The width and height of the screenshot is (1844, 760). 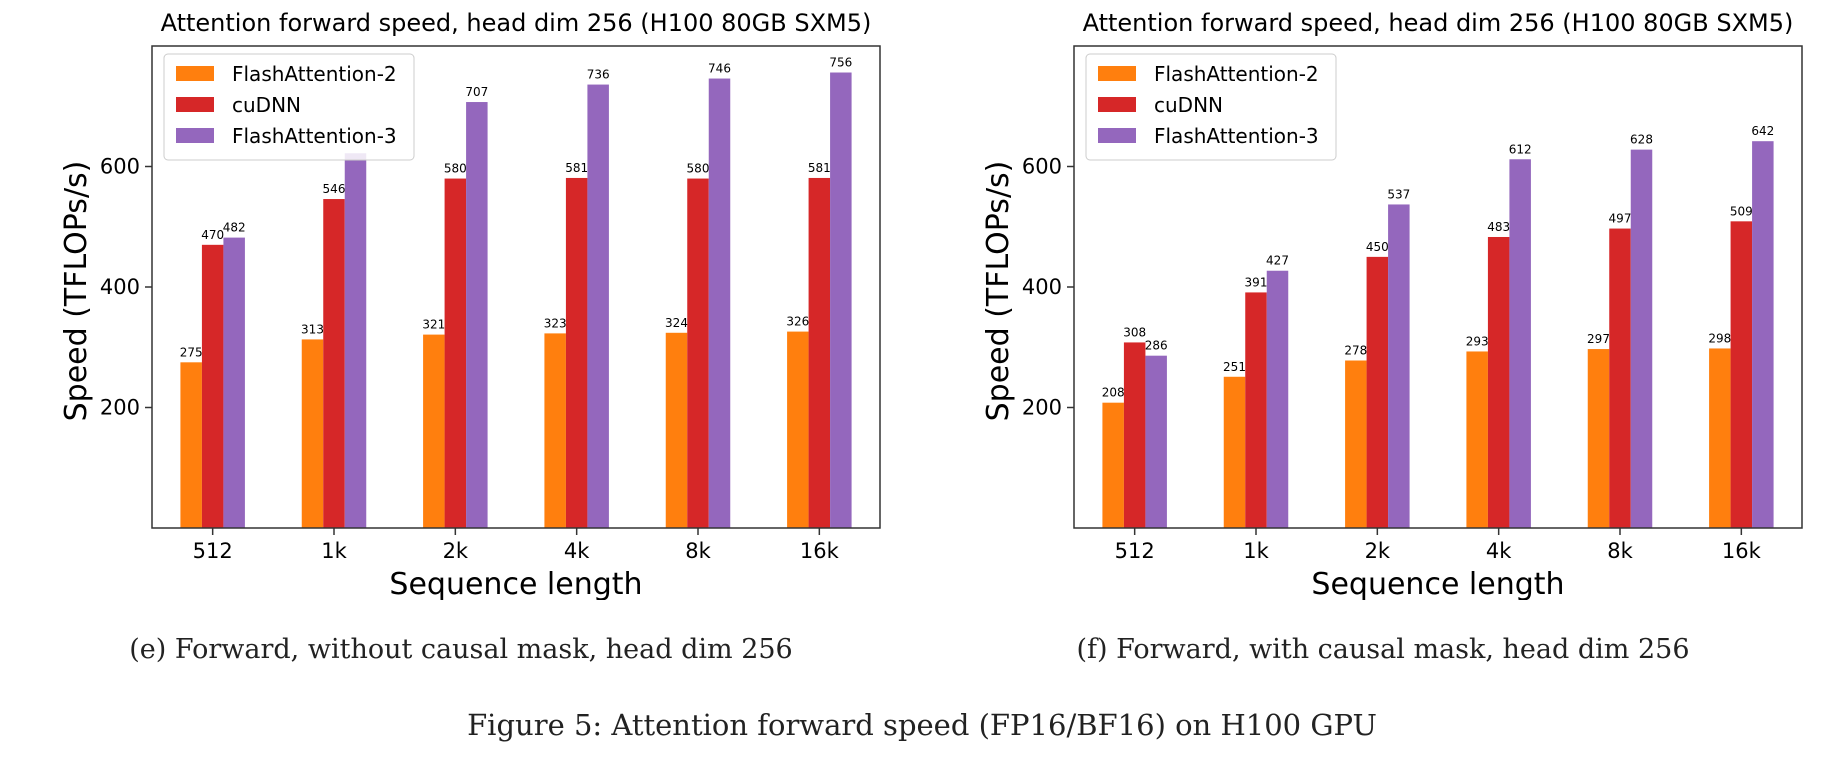 I want to click on data-label: 483, so click(x=1498, y=227).